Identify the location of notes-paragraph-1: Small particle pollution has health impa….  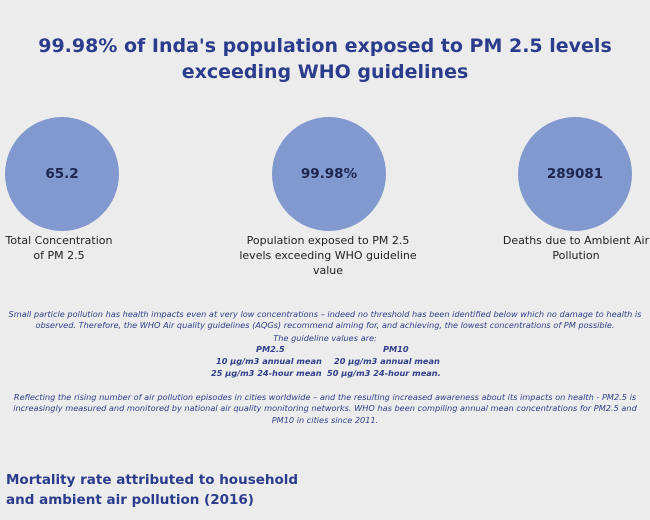
(325, 320).